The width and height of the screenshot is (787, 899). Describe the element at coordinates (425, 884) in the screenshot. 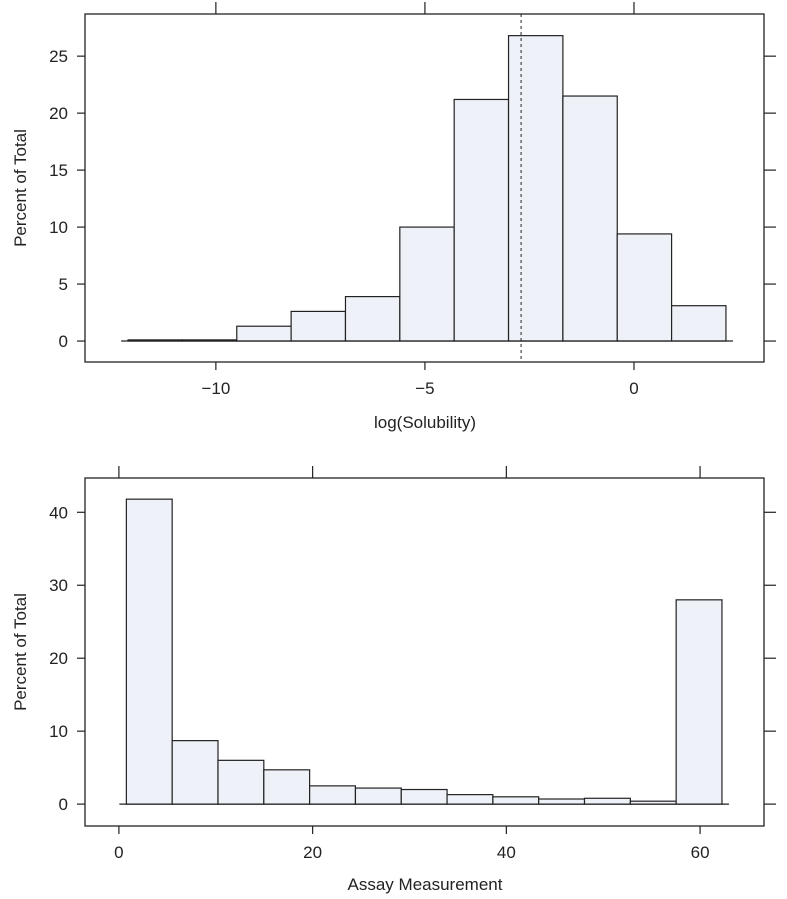

I see `x-axis-label: Assay Measurement` at that location.